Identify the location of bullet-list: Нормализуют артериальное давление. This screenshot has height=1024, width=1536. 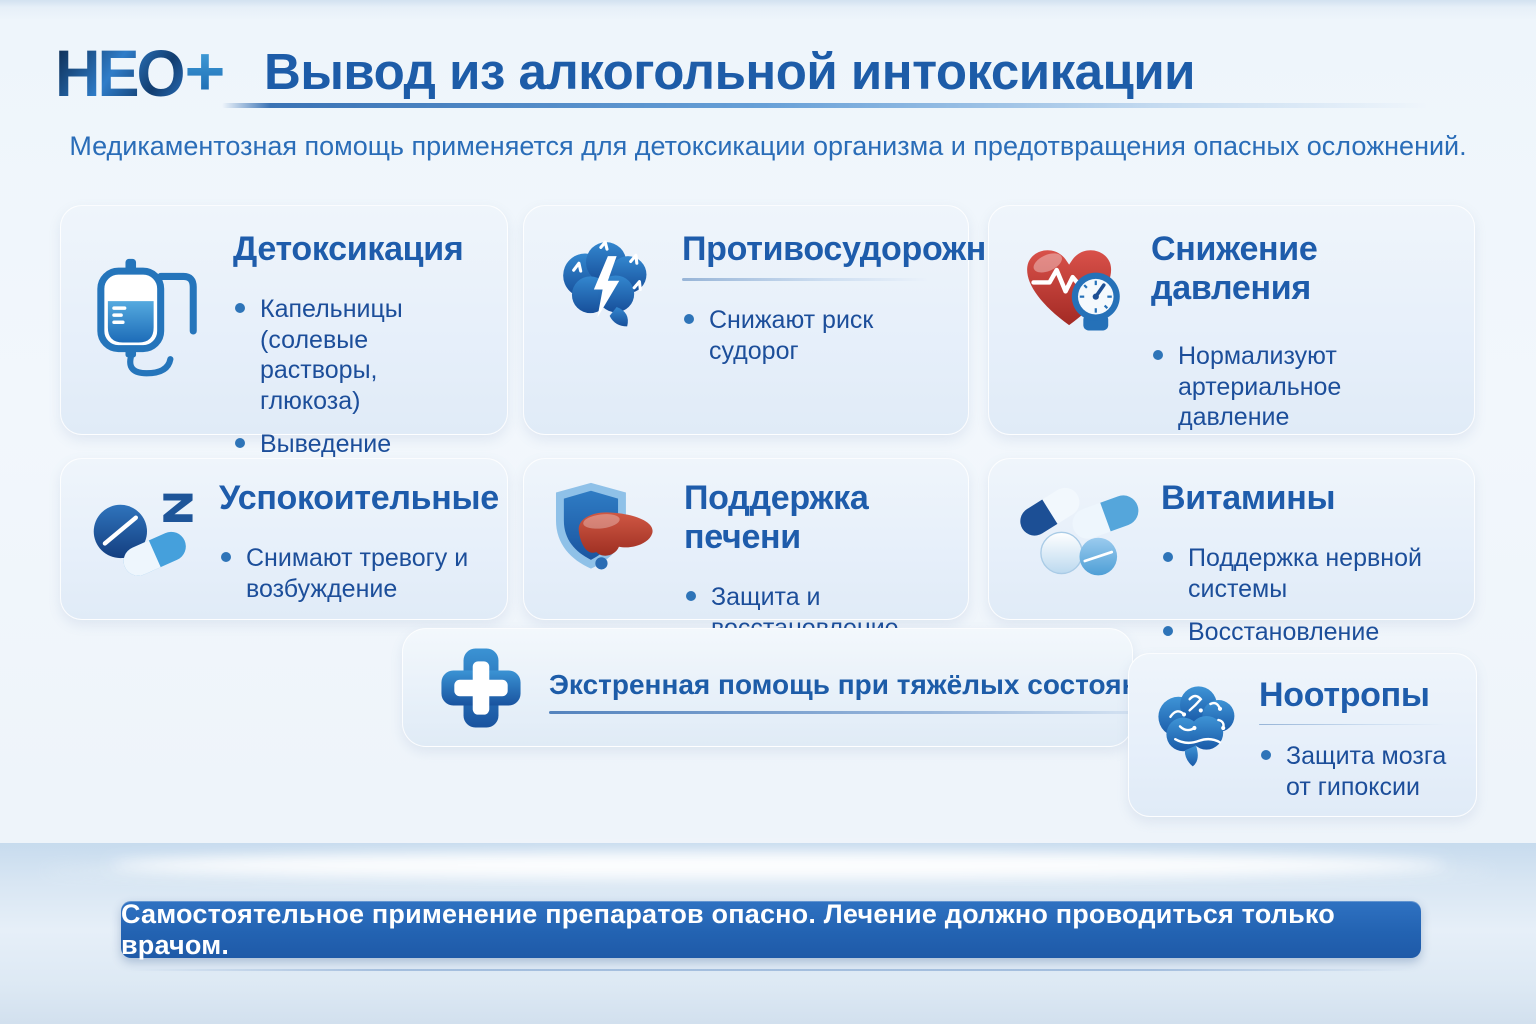
(1299, 387).